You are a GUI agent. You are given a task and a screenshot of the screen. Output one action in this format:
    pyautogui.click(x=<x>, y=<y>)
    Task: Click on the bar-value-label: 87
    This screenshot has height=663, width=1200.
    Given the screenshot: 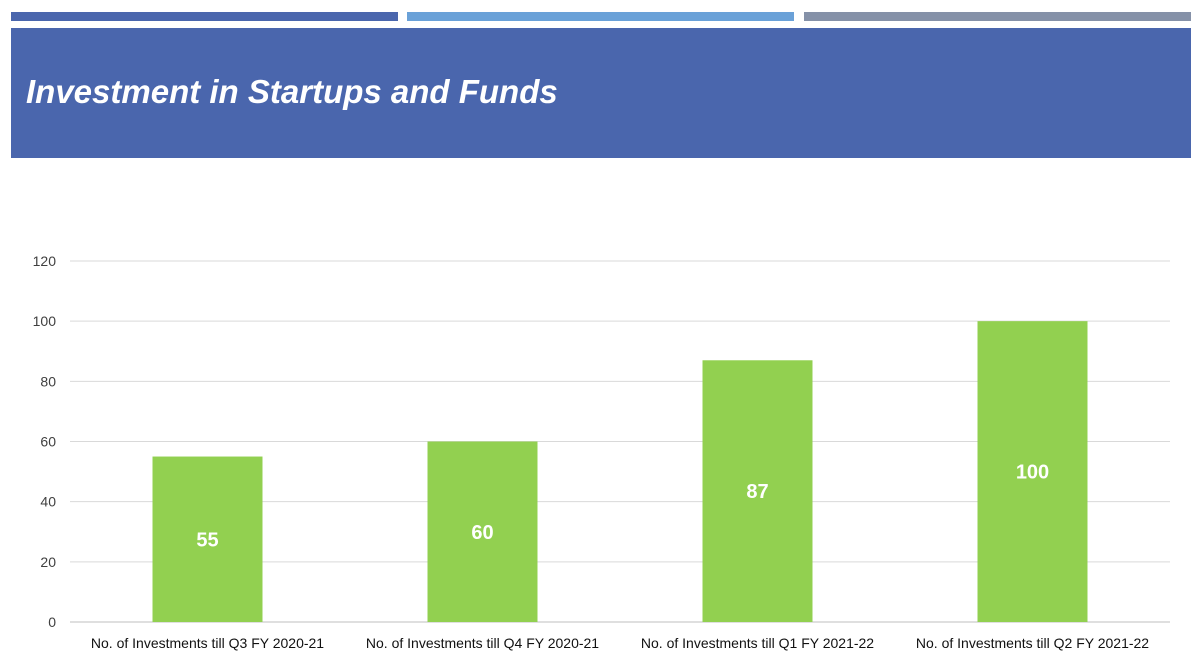 What is the action you would take?
    pyautogui.click(x=757, y=492)
    